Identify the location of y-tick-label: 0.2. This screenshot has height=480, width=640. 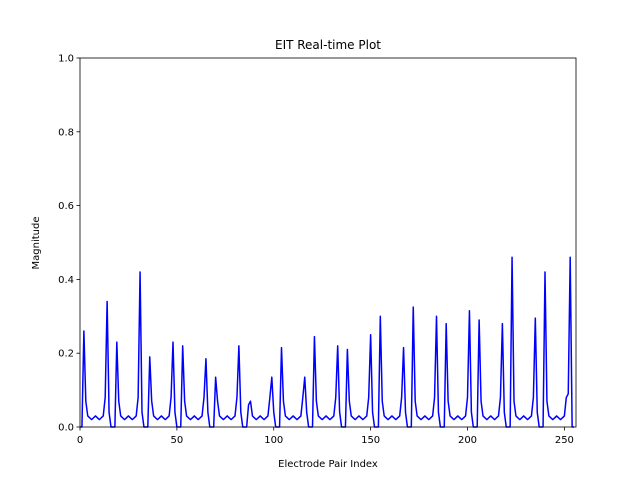
(66, 354).